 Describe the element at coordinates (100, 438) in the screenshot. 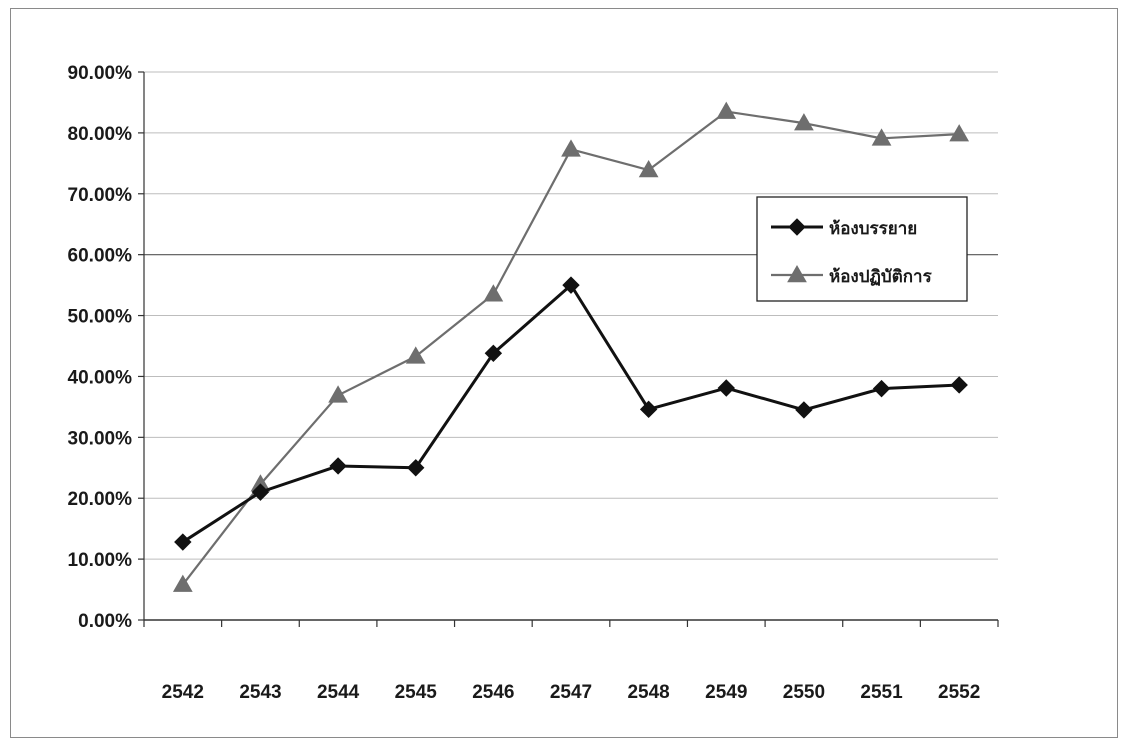

I see `y-tick-label: 30.00%` at that location.